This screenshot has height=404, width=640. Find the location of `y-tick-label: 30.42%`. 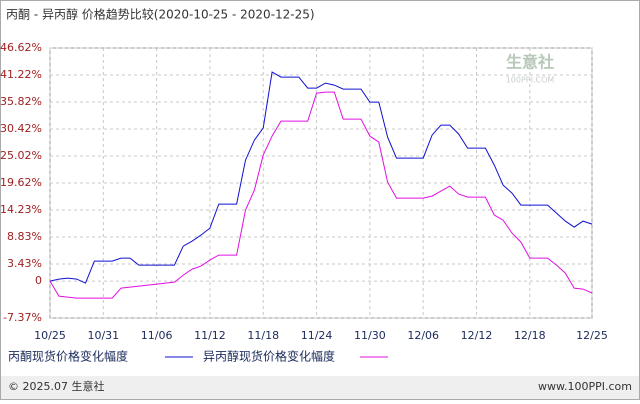

y-tick-label: 30.42% is located at coordinates (21, 128).